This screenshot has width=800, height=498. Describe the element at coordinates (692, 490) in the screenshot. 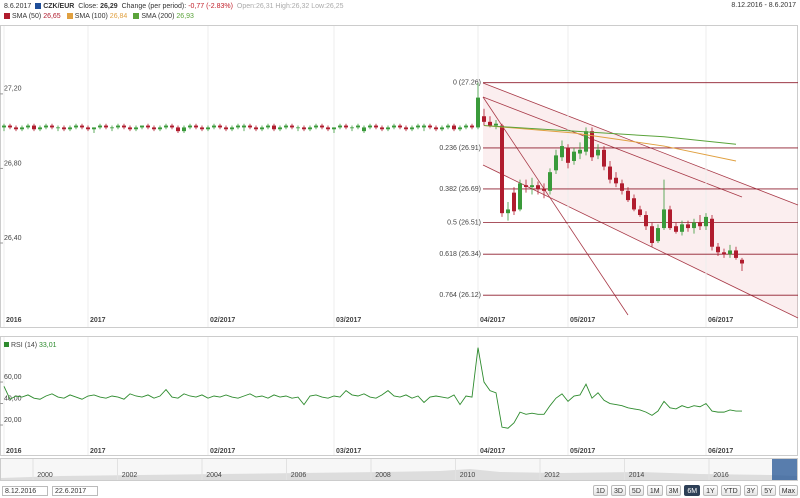

I see `range-button: 6M` at that location.